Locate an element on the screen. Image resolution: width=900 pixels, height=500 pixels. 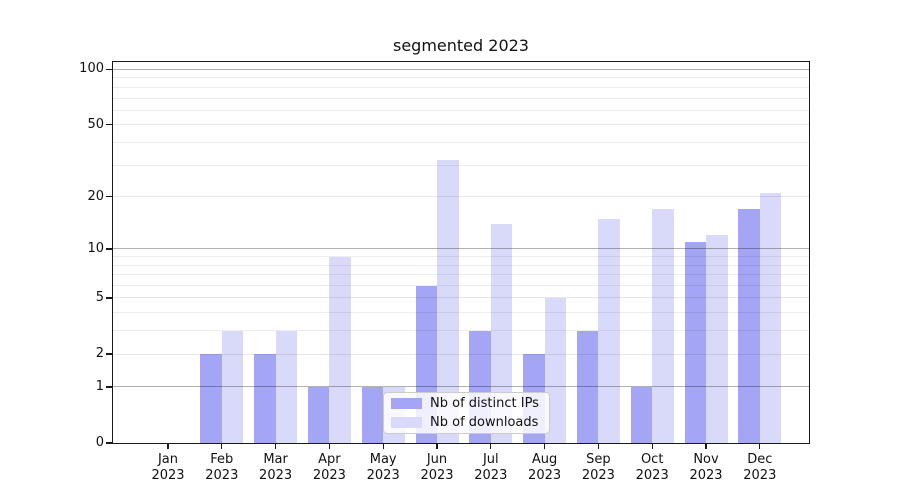
bar-distinct-ips-nov is located at coordinates (695, 342).